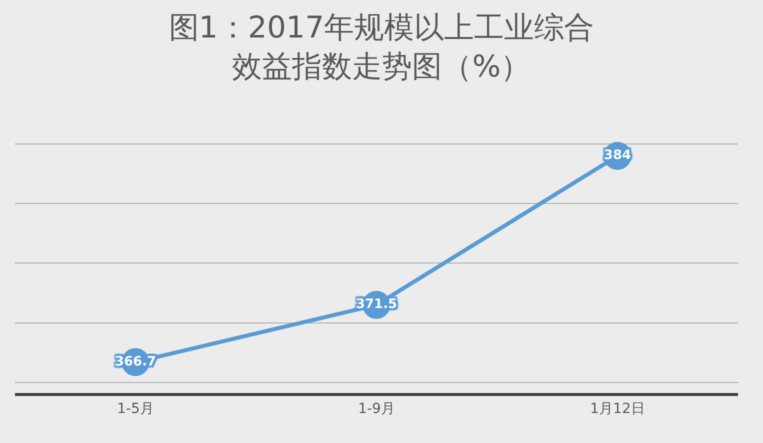  Describe the element at coordinates (135, 408) in the screenshot. I see `x-tick-label: 1-5月` at that location.